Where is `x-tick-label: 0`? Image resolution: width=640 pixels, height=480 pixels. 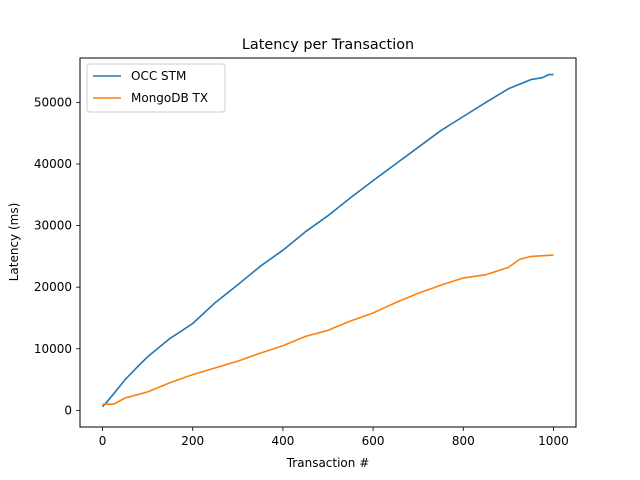
x-tick-label: 0 is located at coordinates (103, 441).